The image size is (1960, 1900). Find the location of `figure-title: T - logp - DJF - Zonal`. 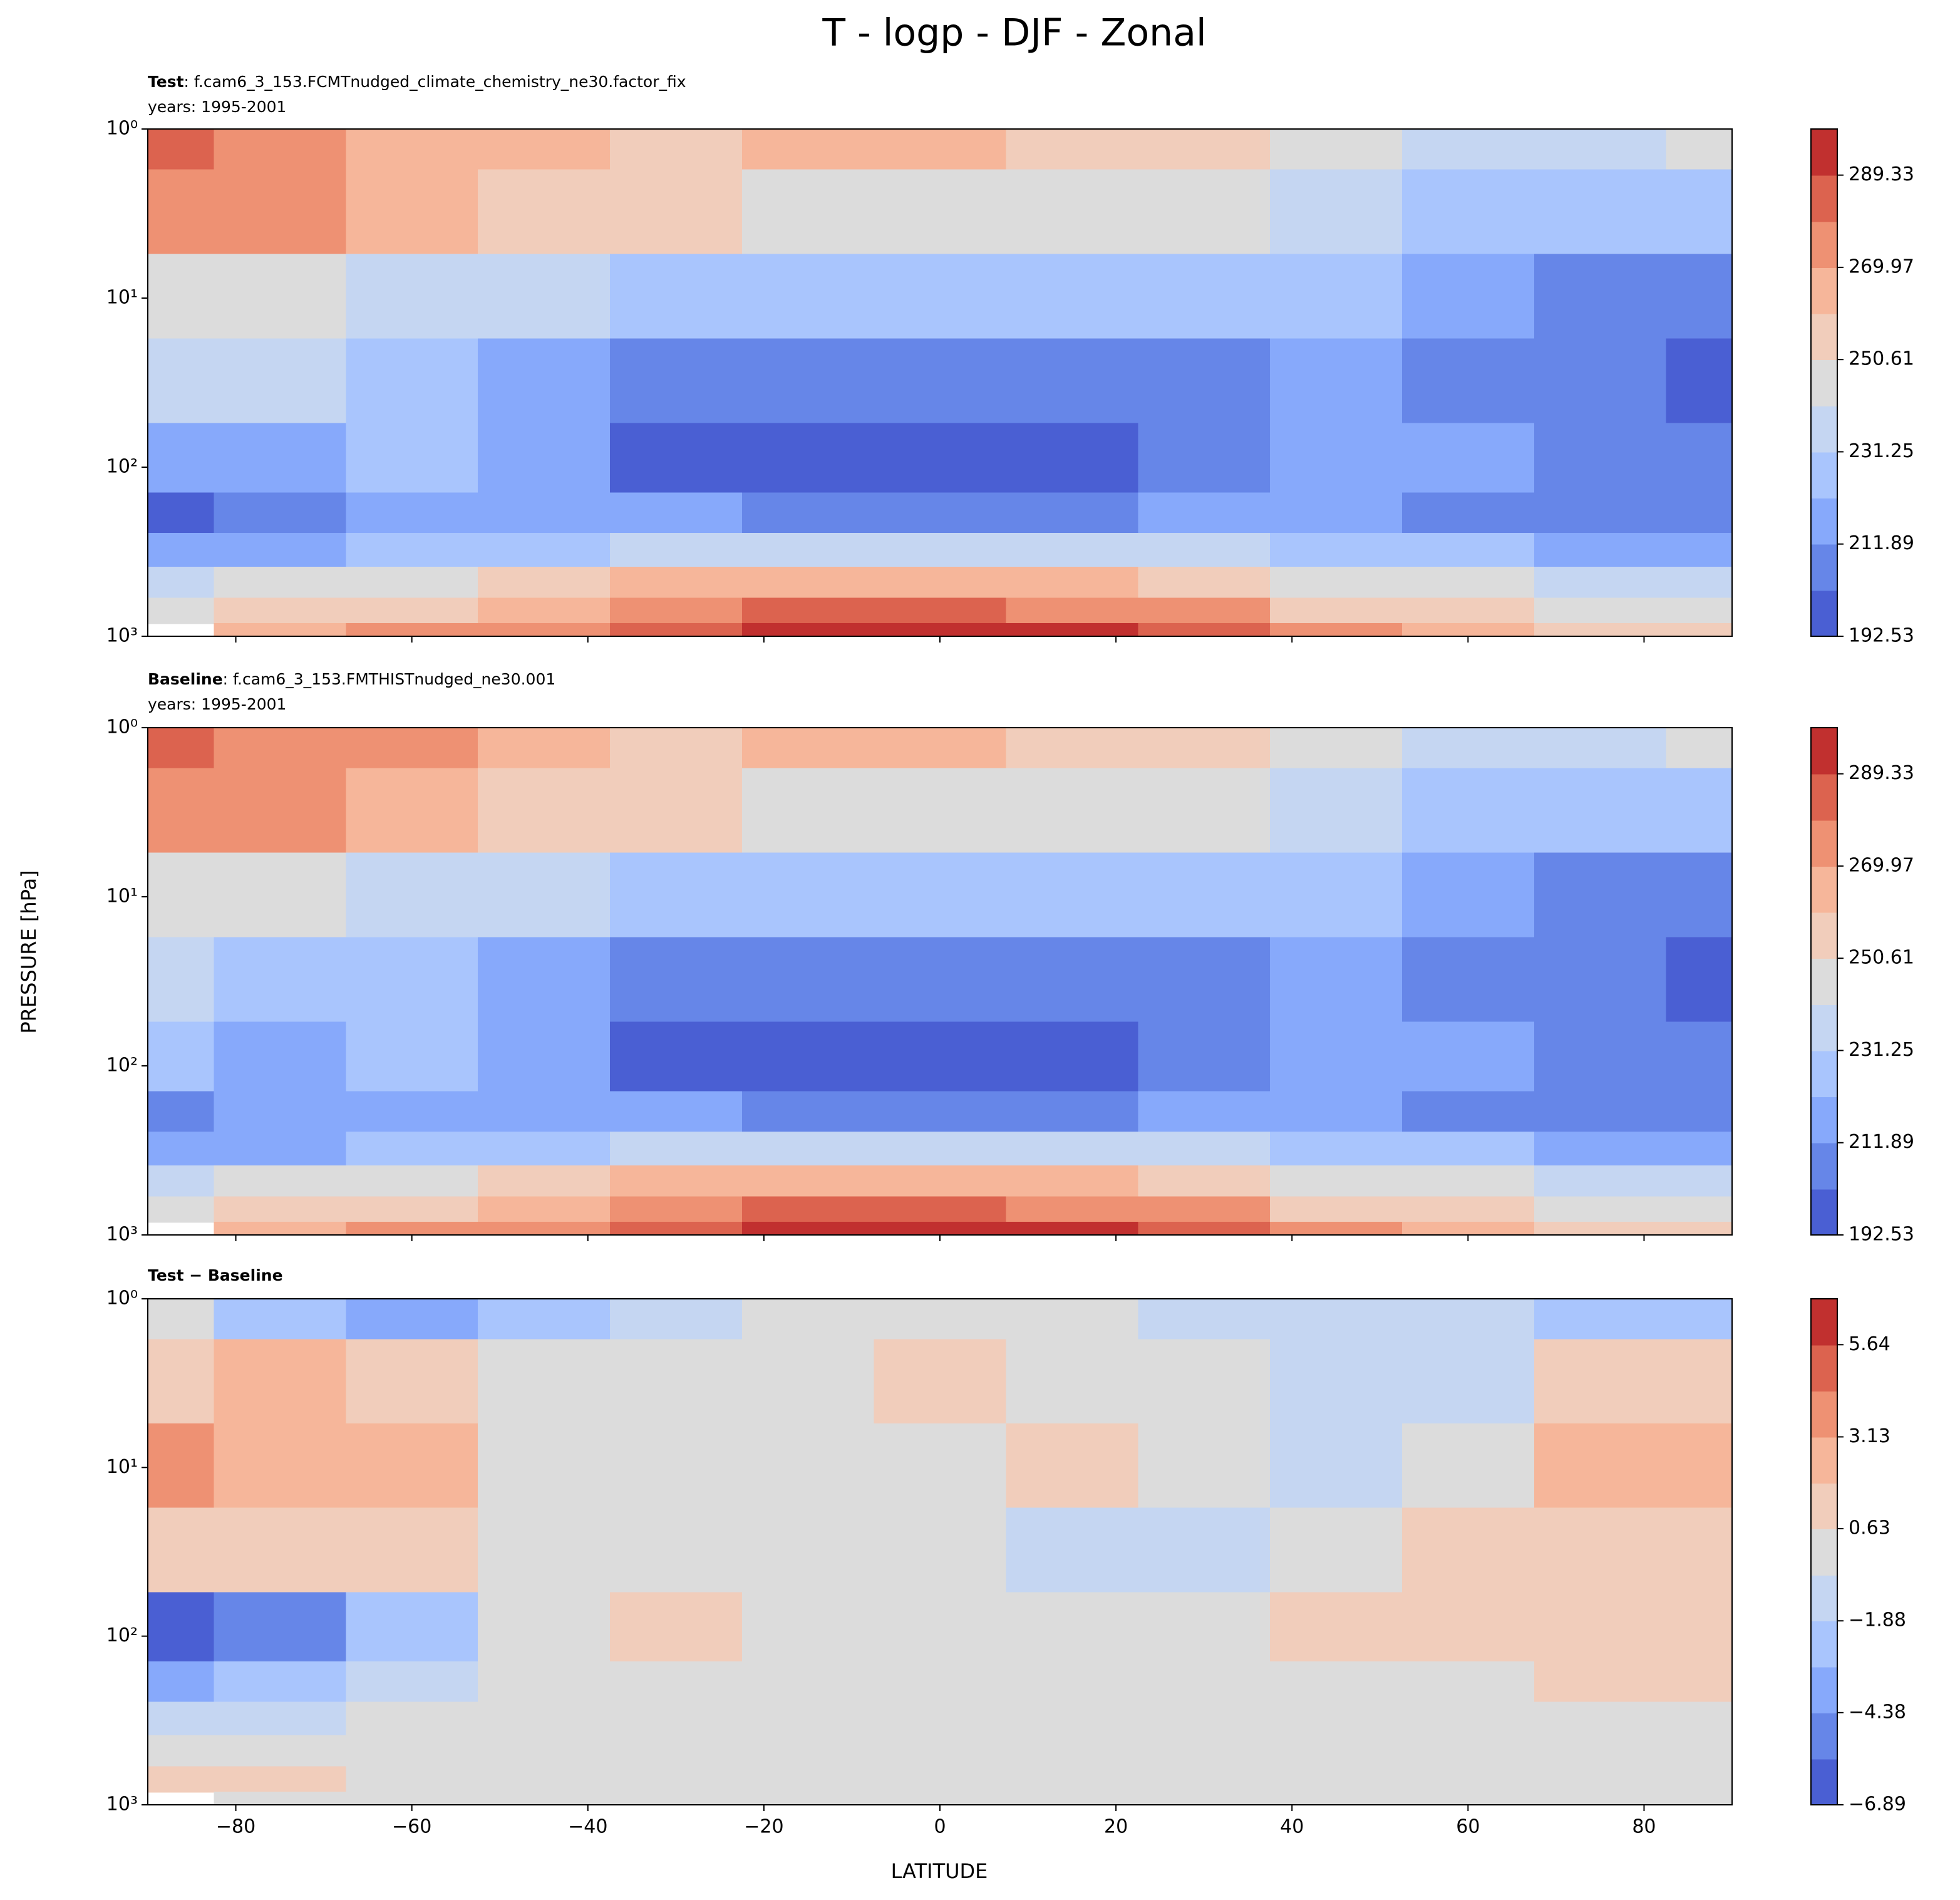

figure-title: T - logp - DJF - Zonal is located at coordinates (1014, 33).